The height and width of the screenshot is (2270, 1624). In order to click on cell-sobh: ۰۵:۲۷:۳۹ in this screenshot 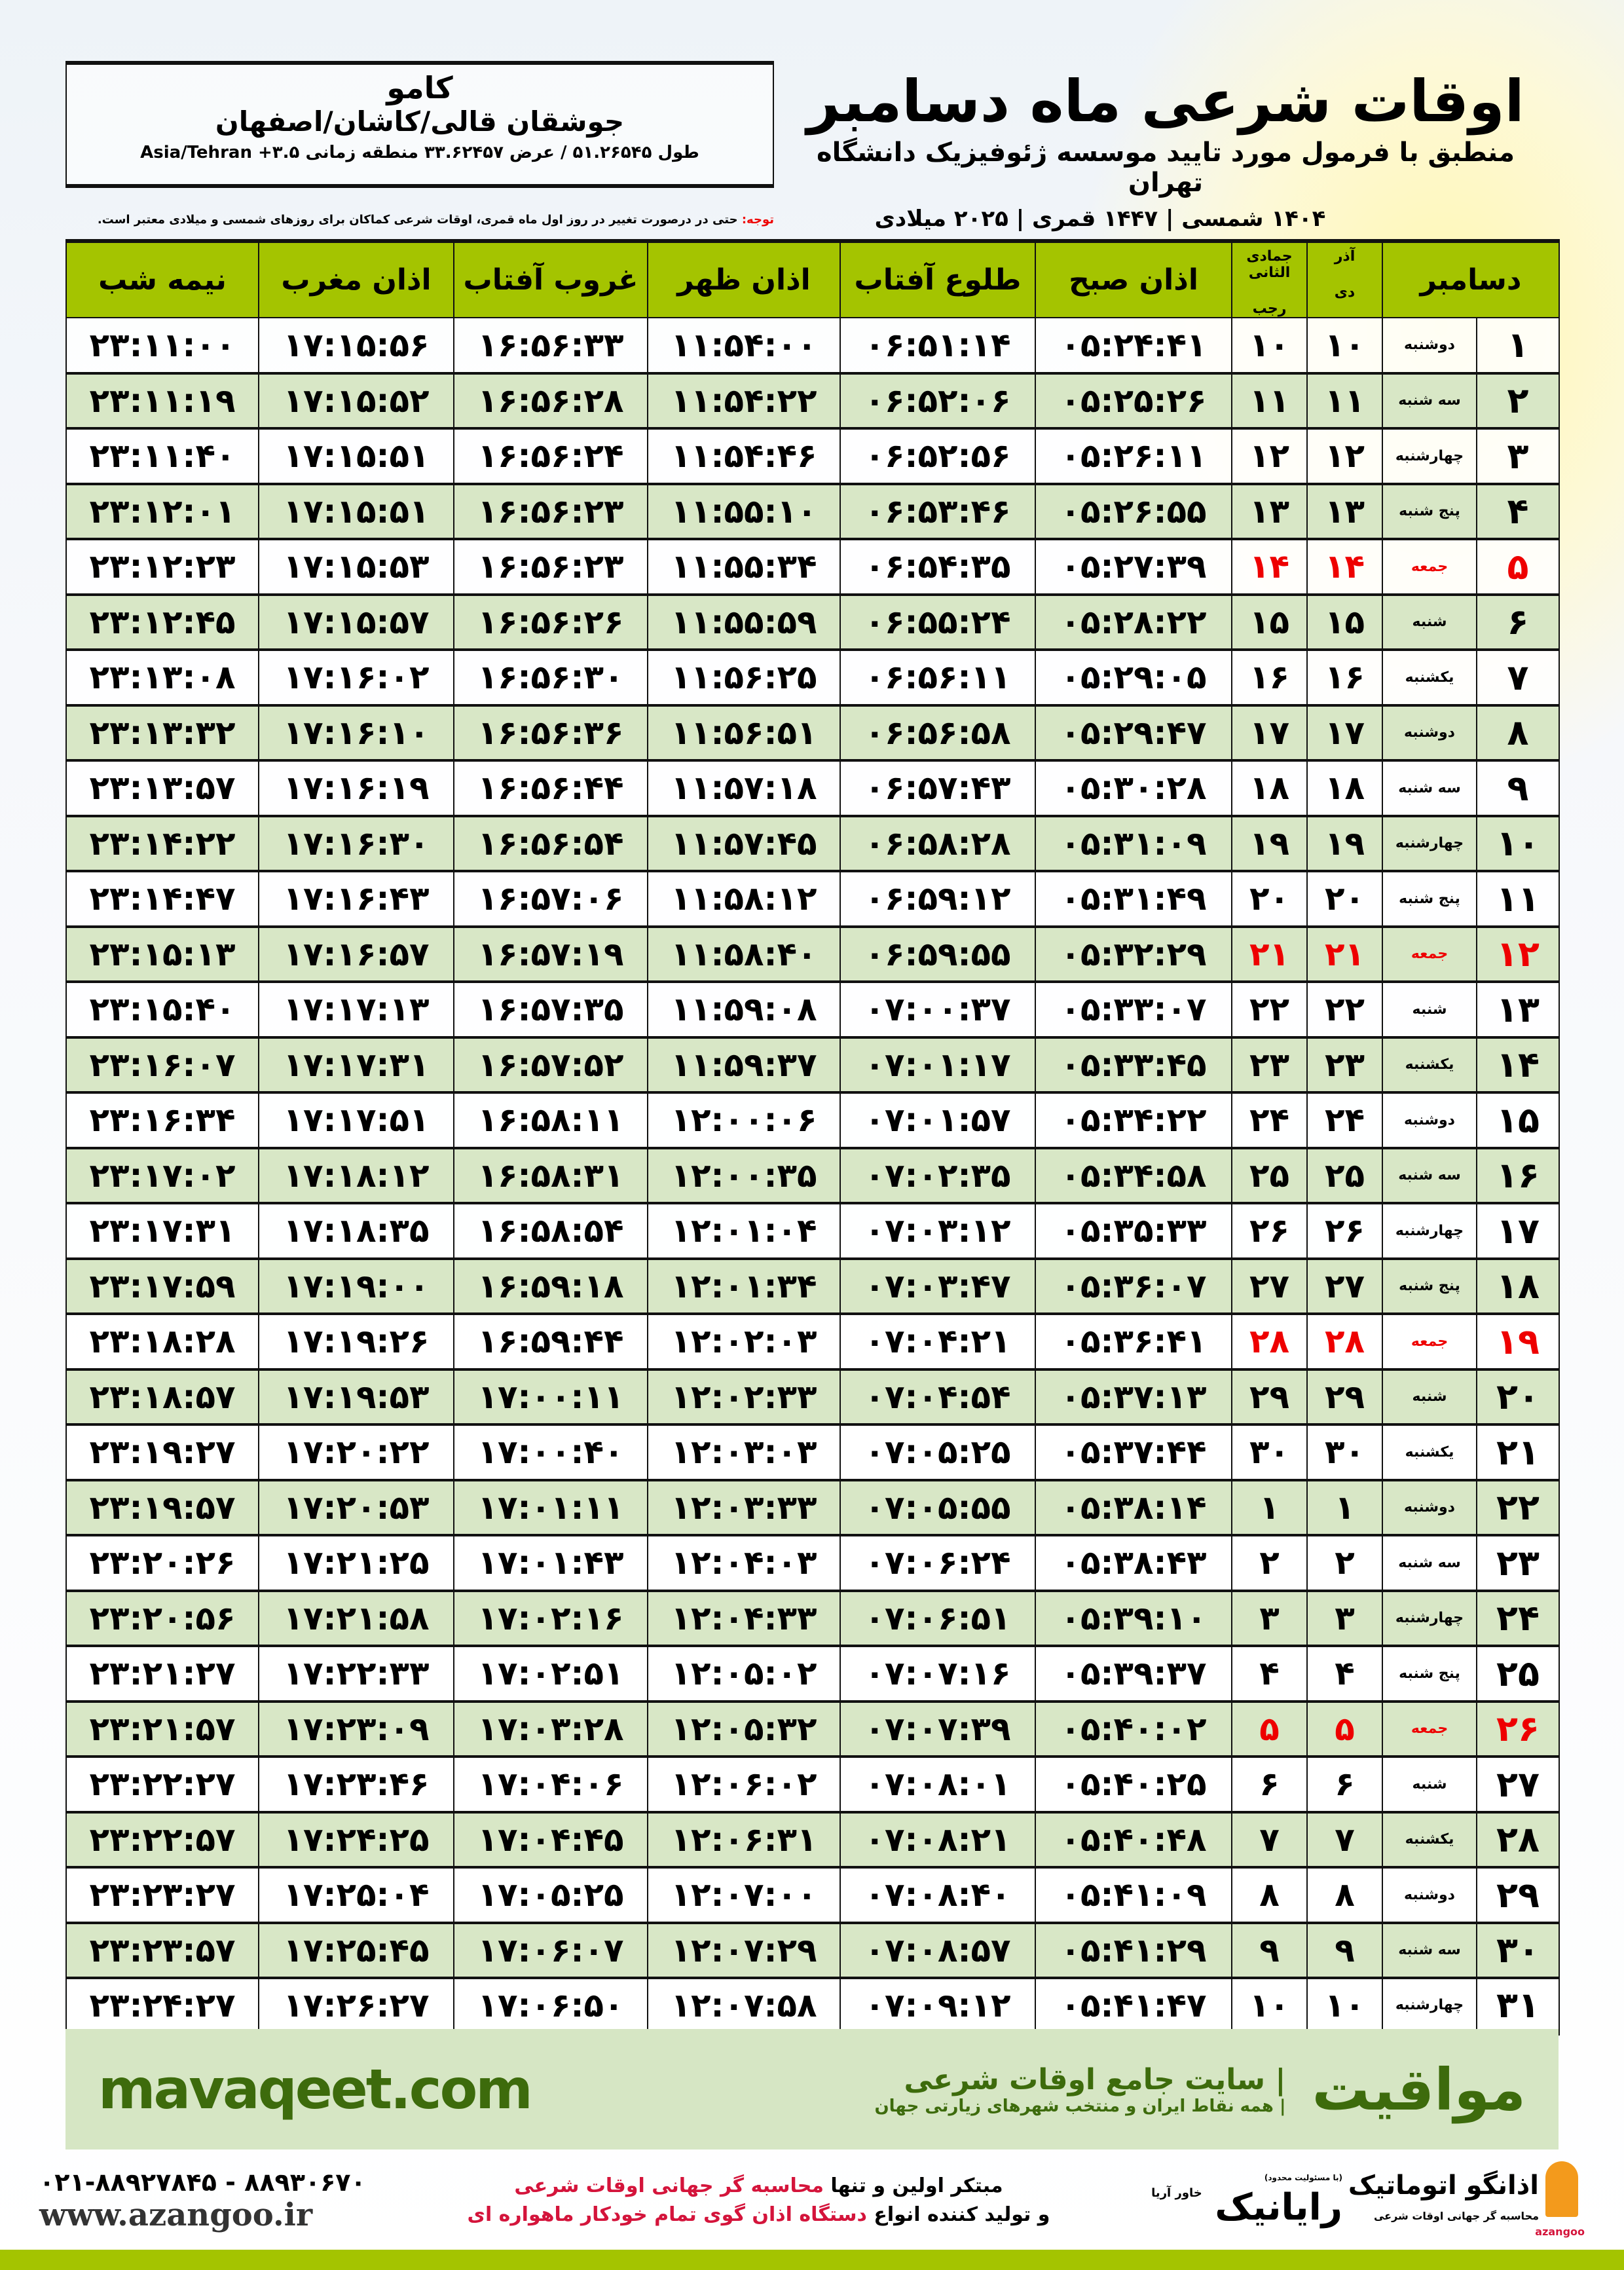, I will do `click(1133, 567)`.